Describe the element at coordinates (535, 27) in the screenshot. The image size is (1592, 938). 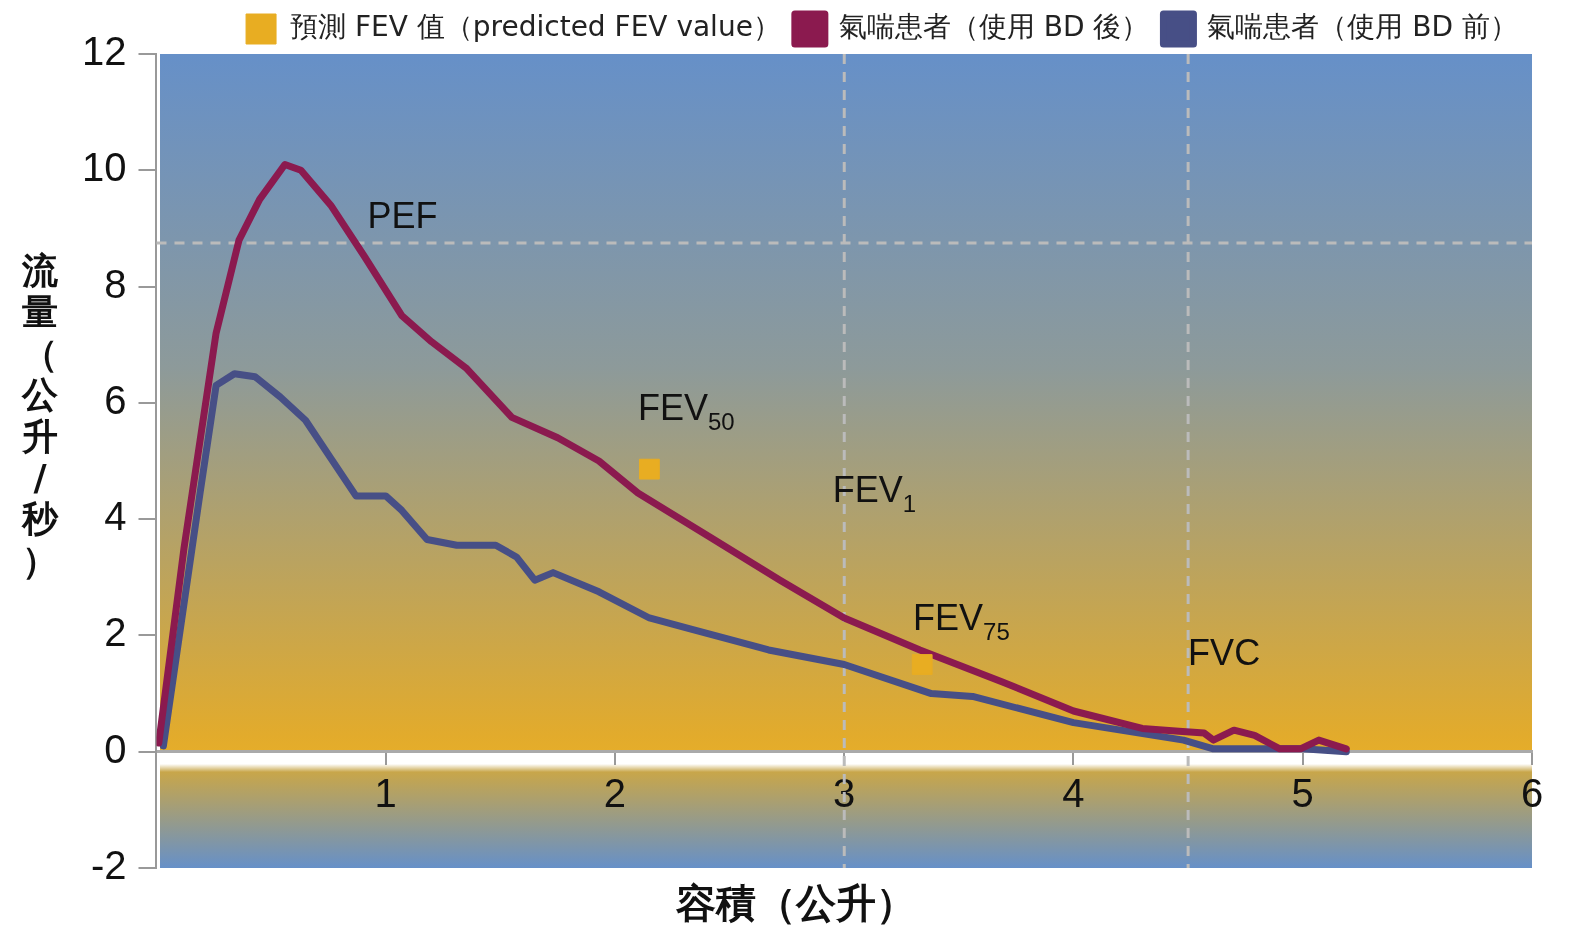
I see `legend-label: 預測 FEV 值（predicted FEV value）` at that location.